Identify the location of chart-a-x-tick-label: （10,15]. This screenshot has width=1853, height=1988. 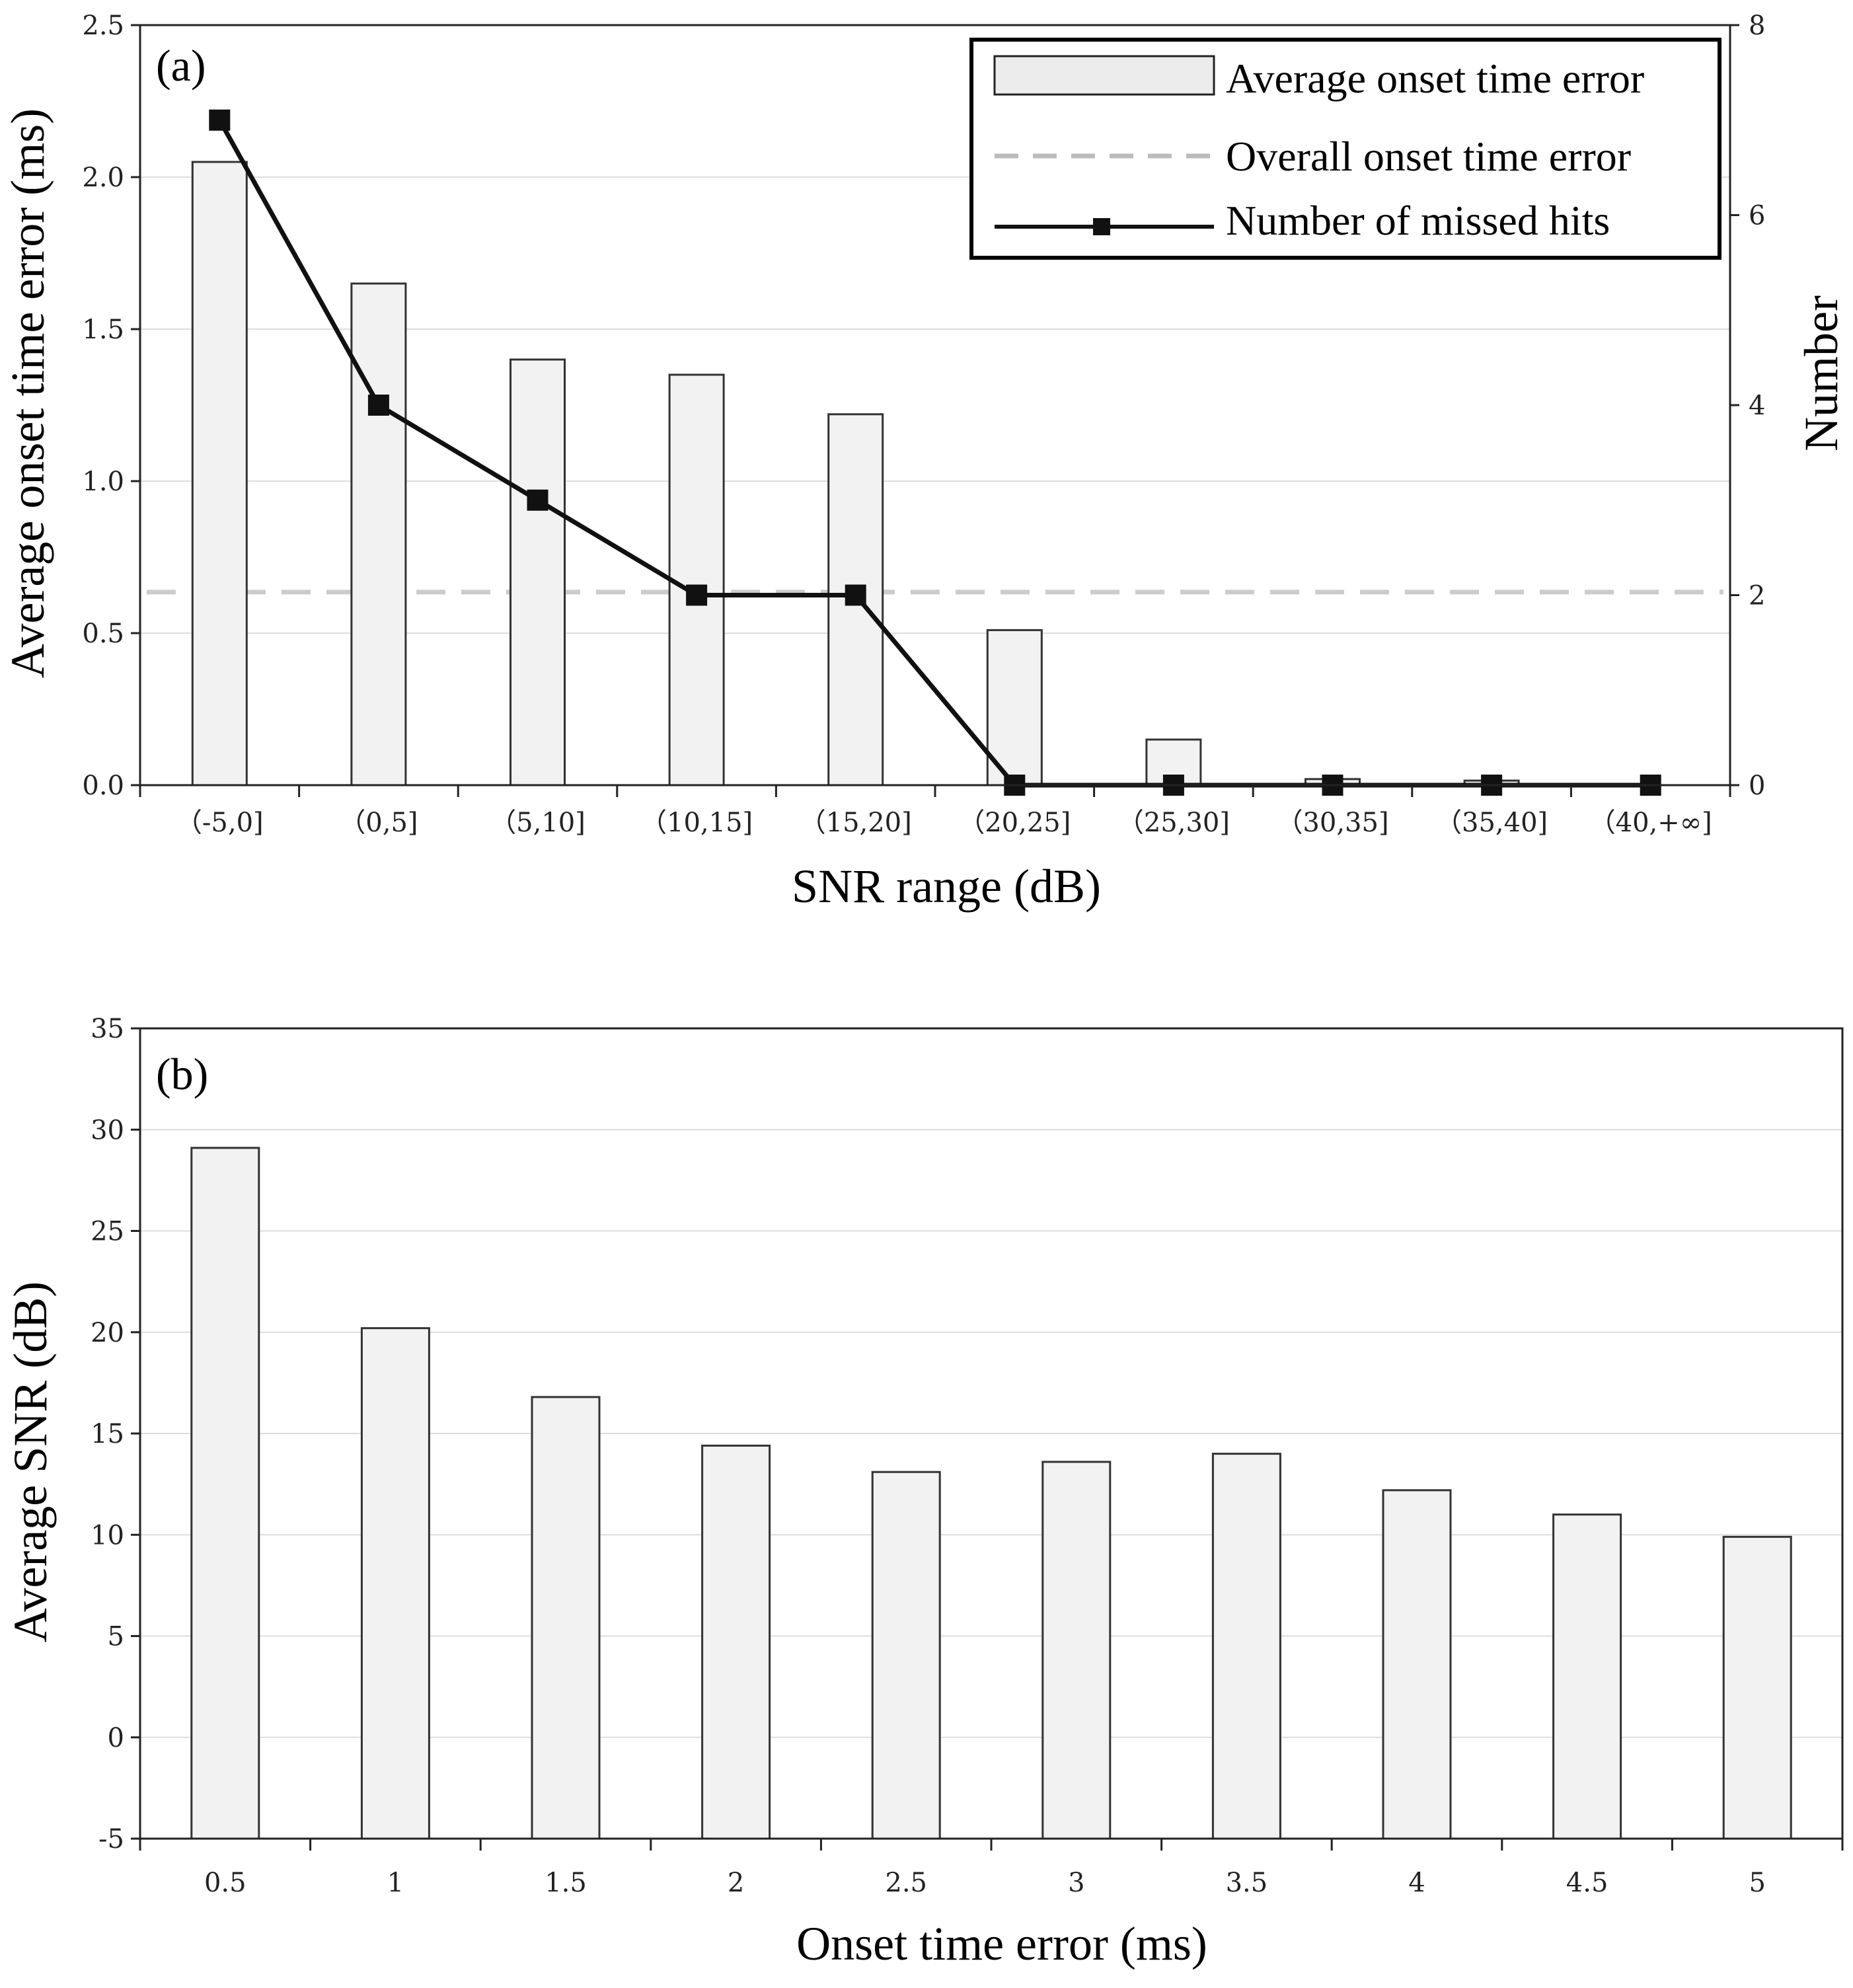
(696, 823).